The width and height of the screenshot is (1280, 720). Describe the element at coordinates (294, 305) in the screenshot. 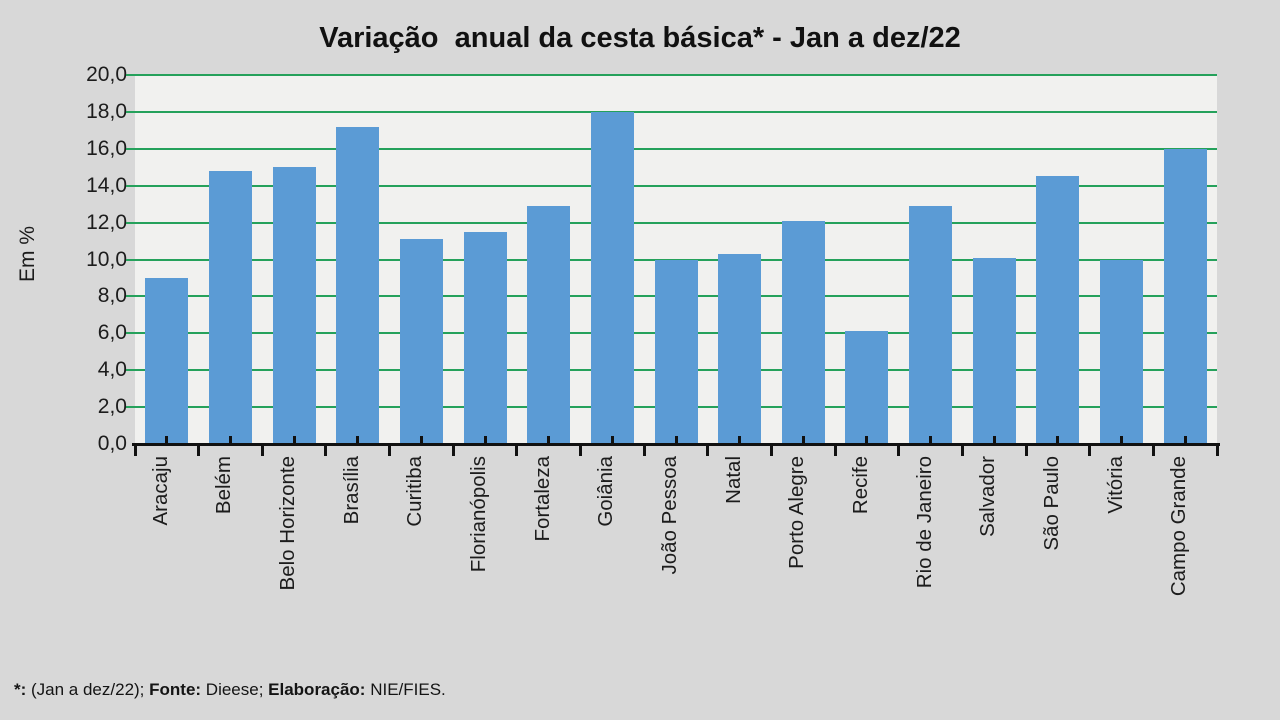

I see `bar-belo-horizonte` at that location.